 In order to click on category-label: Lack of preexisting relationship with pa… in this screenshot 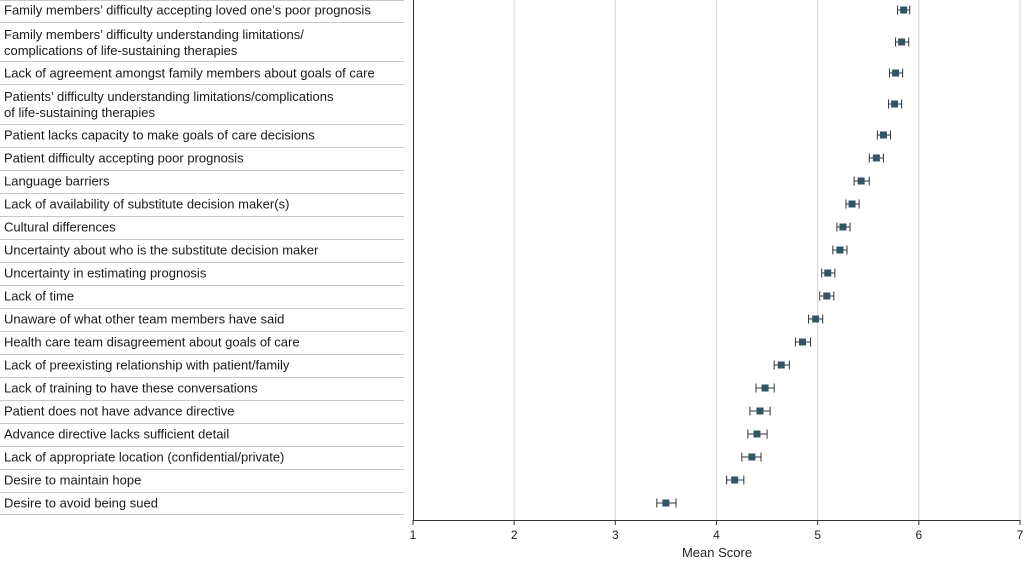, I will do `click(147, 365)`.